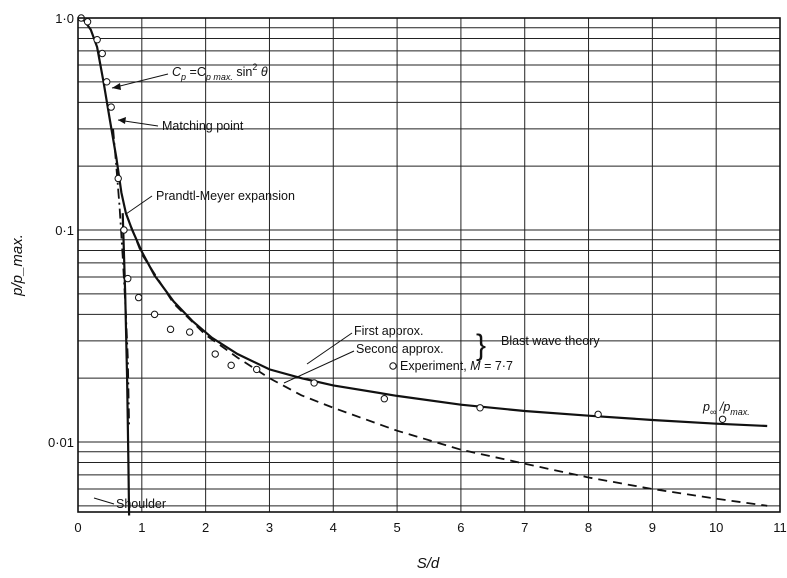  What do you see at coordinates (61, 442) in the screenshot?
I see `y-tick-label: 0·01` at bounding box center [61, 442].